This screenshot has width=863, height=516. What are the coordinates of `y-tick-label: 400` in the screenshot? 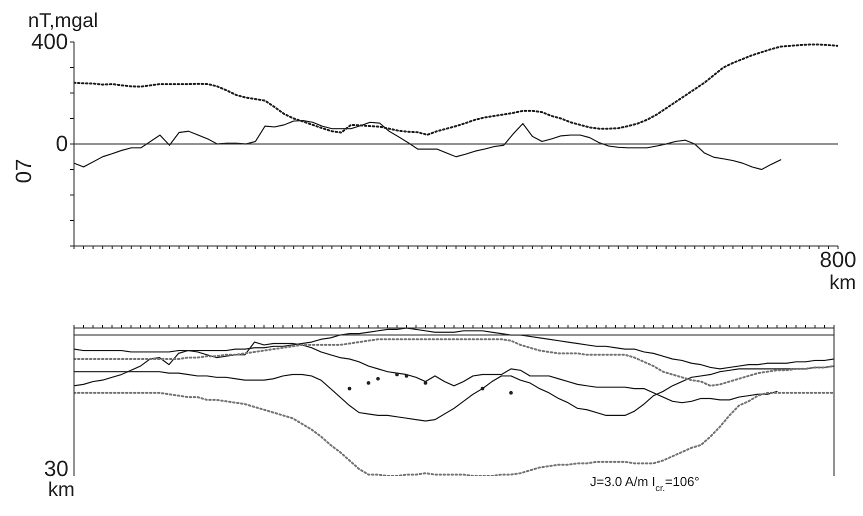 It's located at (49, 41).